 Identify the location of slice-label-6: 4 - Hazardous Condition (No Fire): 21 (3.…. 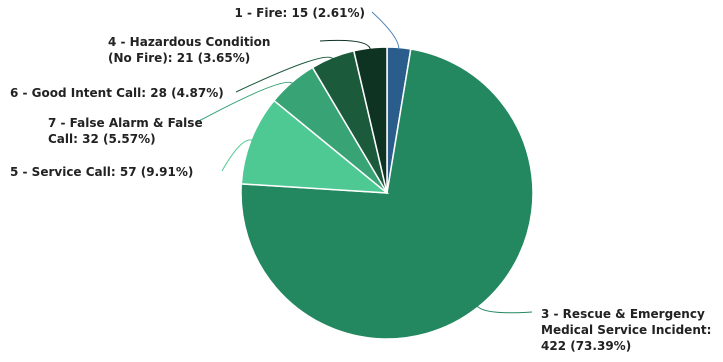
(189, 50).